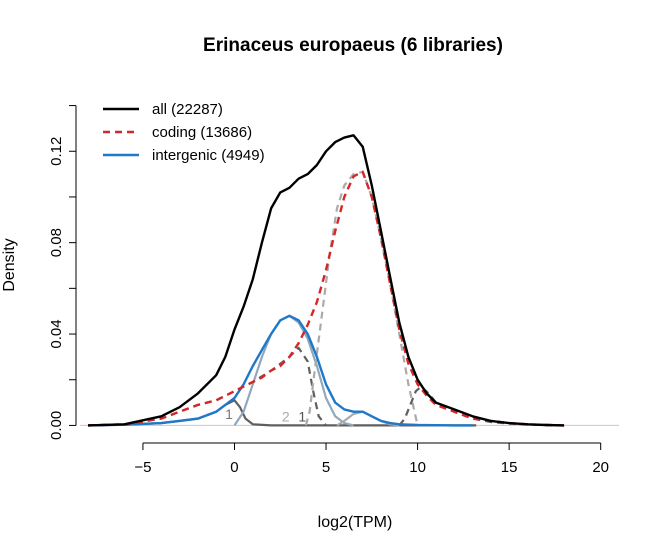 The image size is (661, 555). What do you see at coordinates (56, 333) in the screenshot?
I see `y-tick-label: 0.04` at bounding box center [56, 333].